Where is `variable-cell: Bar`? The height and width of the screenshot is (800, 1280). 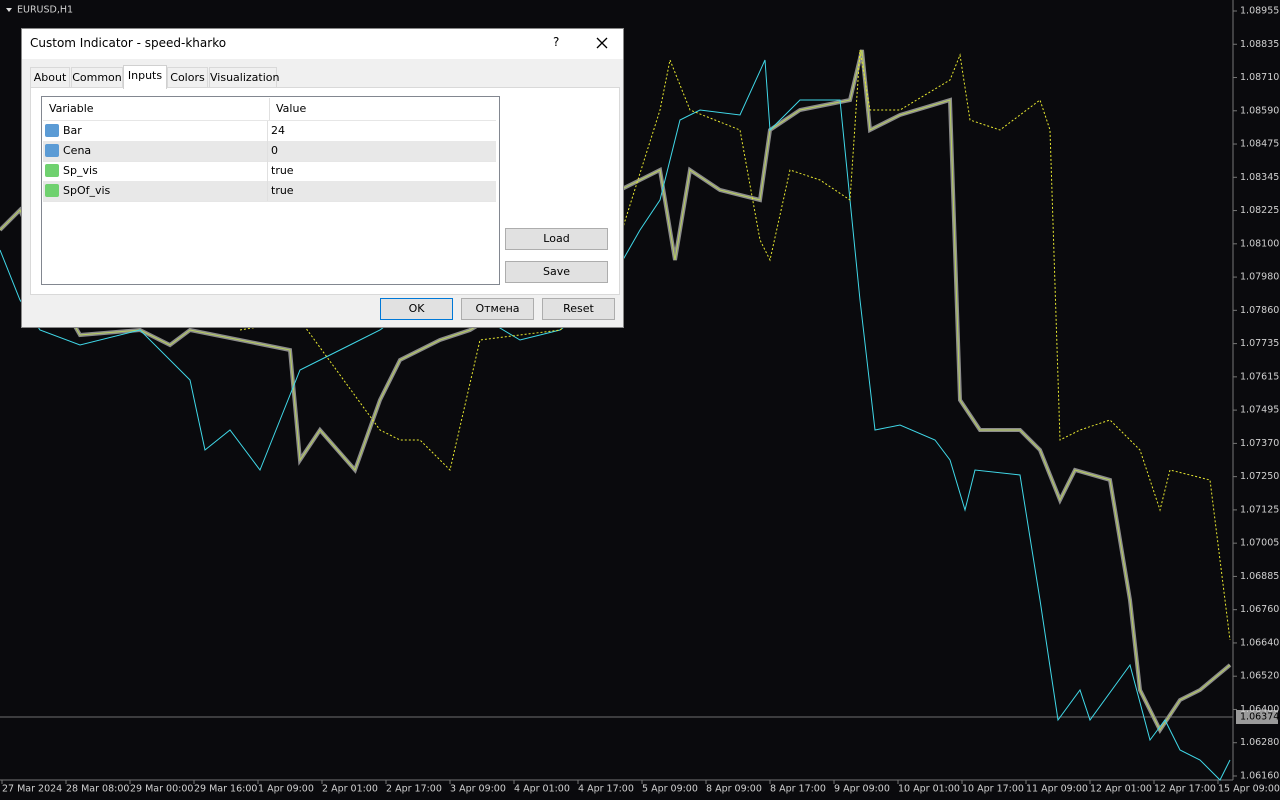
variable-cell: Bar is located at coordinates (72, 130).